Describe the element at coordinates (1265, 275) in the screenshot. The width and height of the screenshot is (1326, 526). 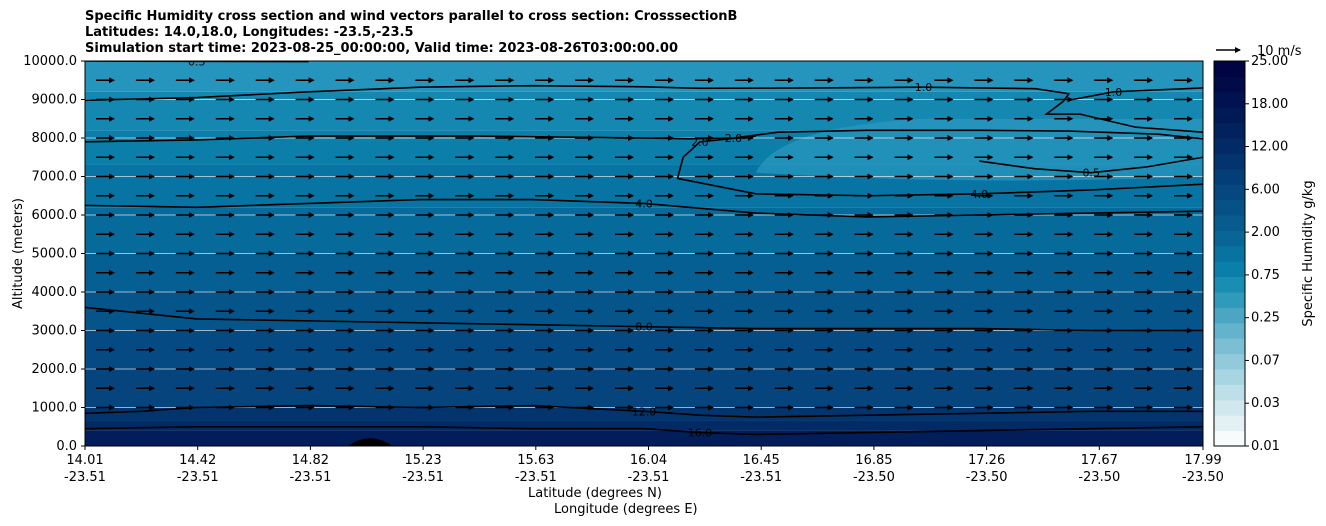
I see `colorbar-tick-label: 0.75` at that location.